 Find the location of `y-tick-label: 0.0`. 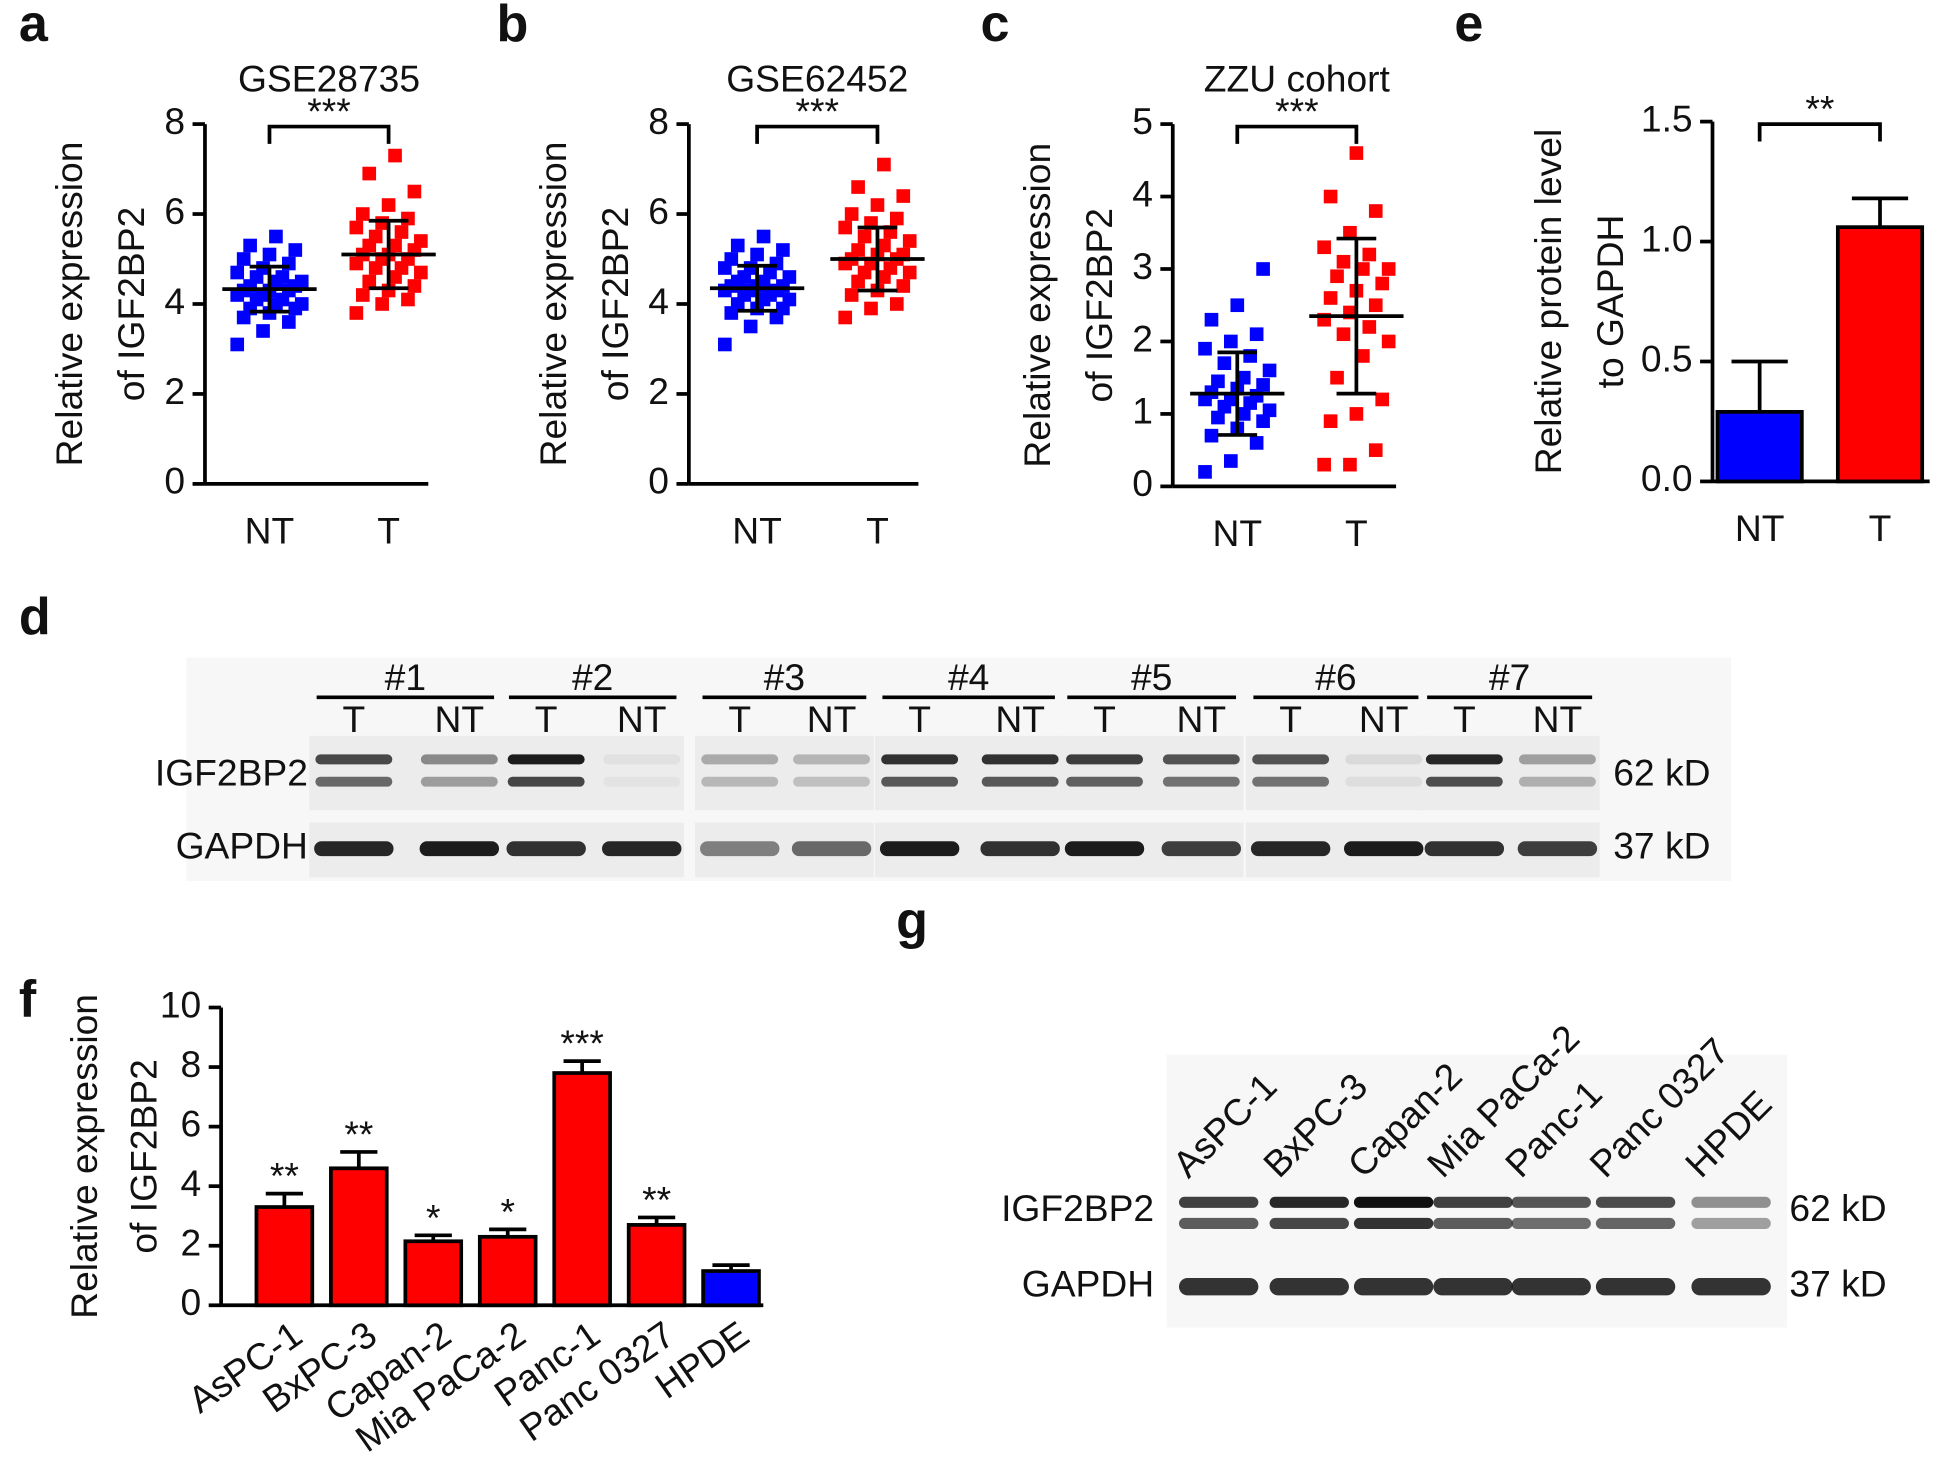

y-tick-label: 0.0 is located at coordinates (1667, 478).